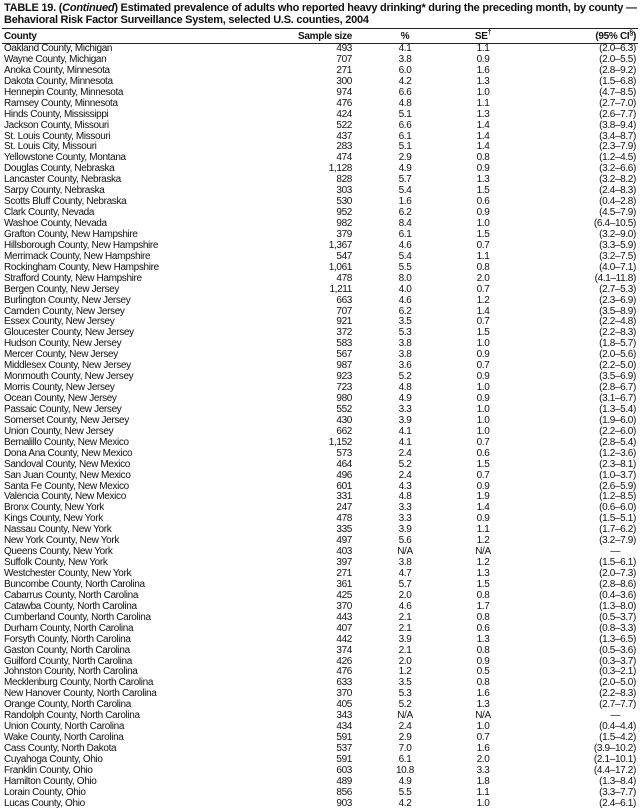 This screenshot has width=640, height=810. I want to click on sample-size: 493, so click(344, 48).